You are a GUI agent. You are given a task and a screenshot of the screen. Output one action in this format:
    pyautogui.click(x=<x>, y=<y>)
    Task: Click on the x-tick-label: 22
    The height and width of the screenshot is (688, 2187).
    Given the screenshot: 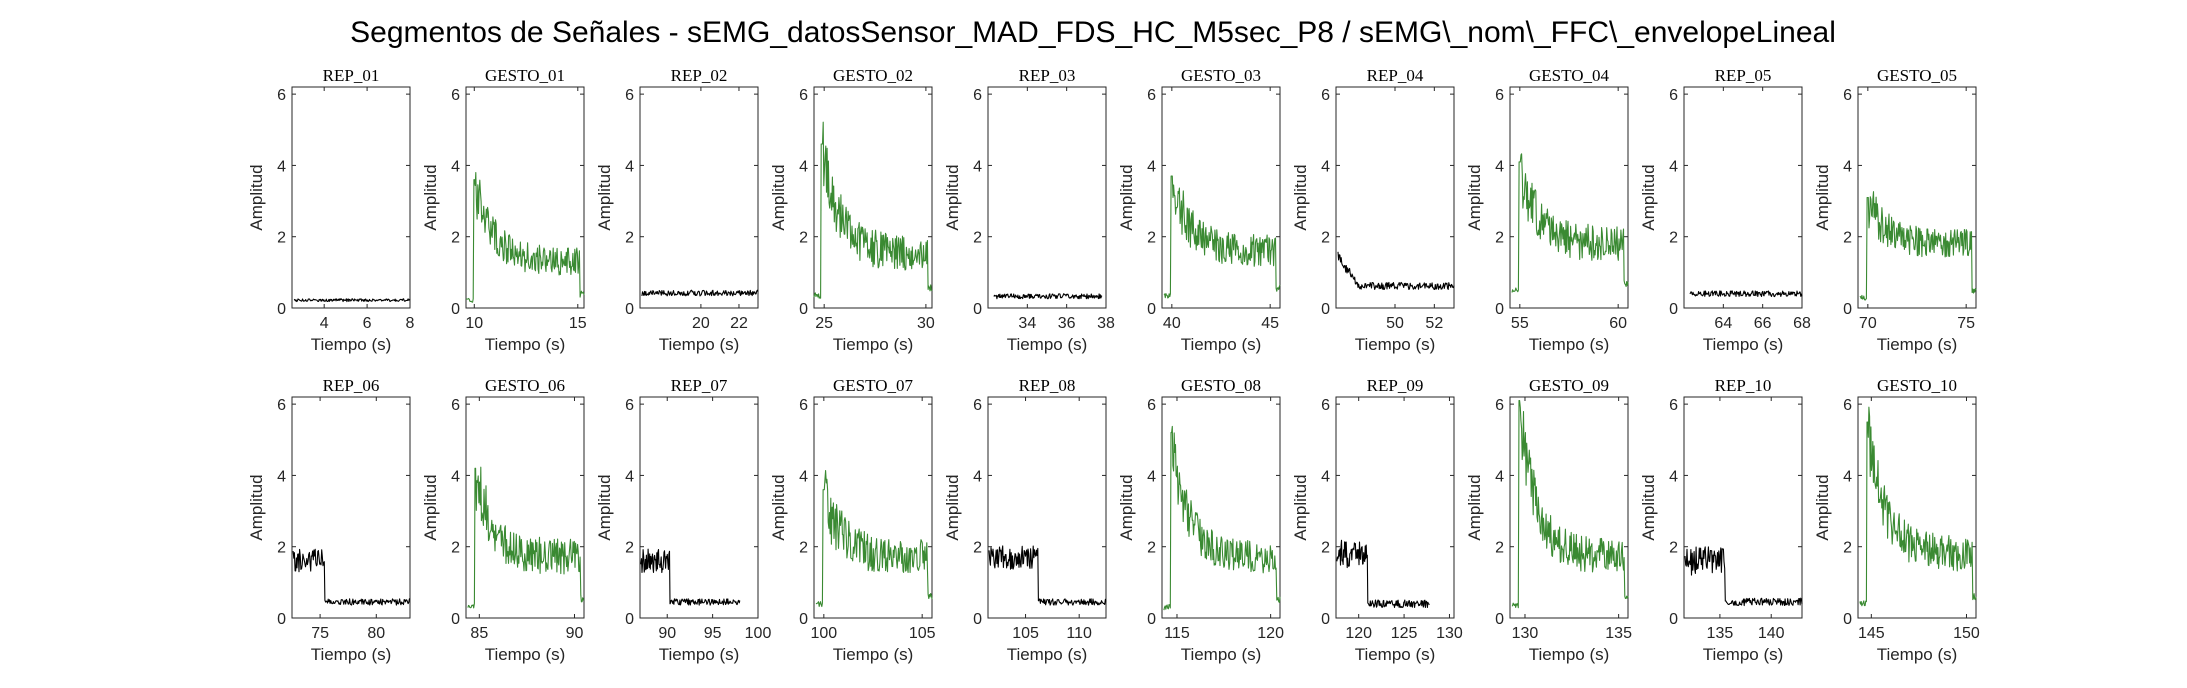 What is the action you would take?
    pyautogui.click(x=739, y=323)
    